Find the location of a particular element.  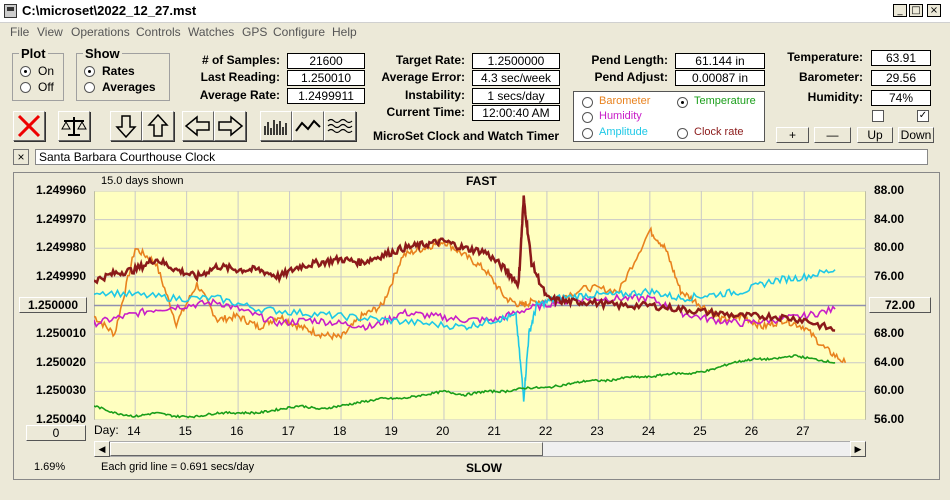

balance-button is located at coordinates (74, 126).